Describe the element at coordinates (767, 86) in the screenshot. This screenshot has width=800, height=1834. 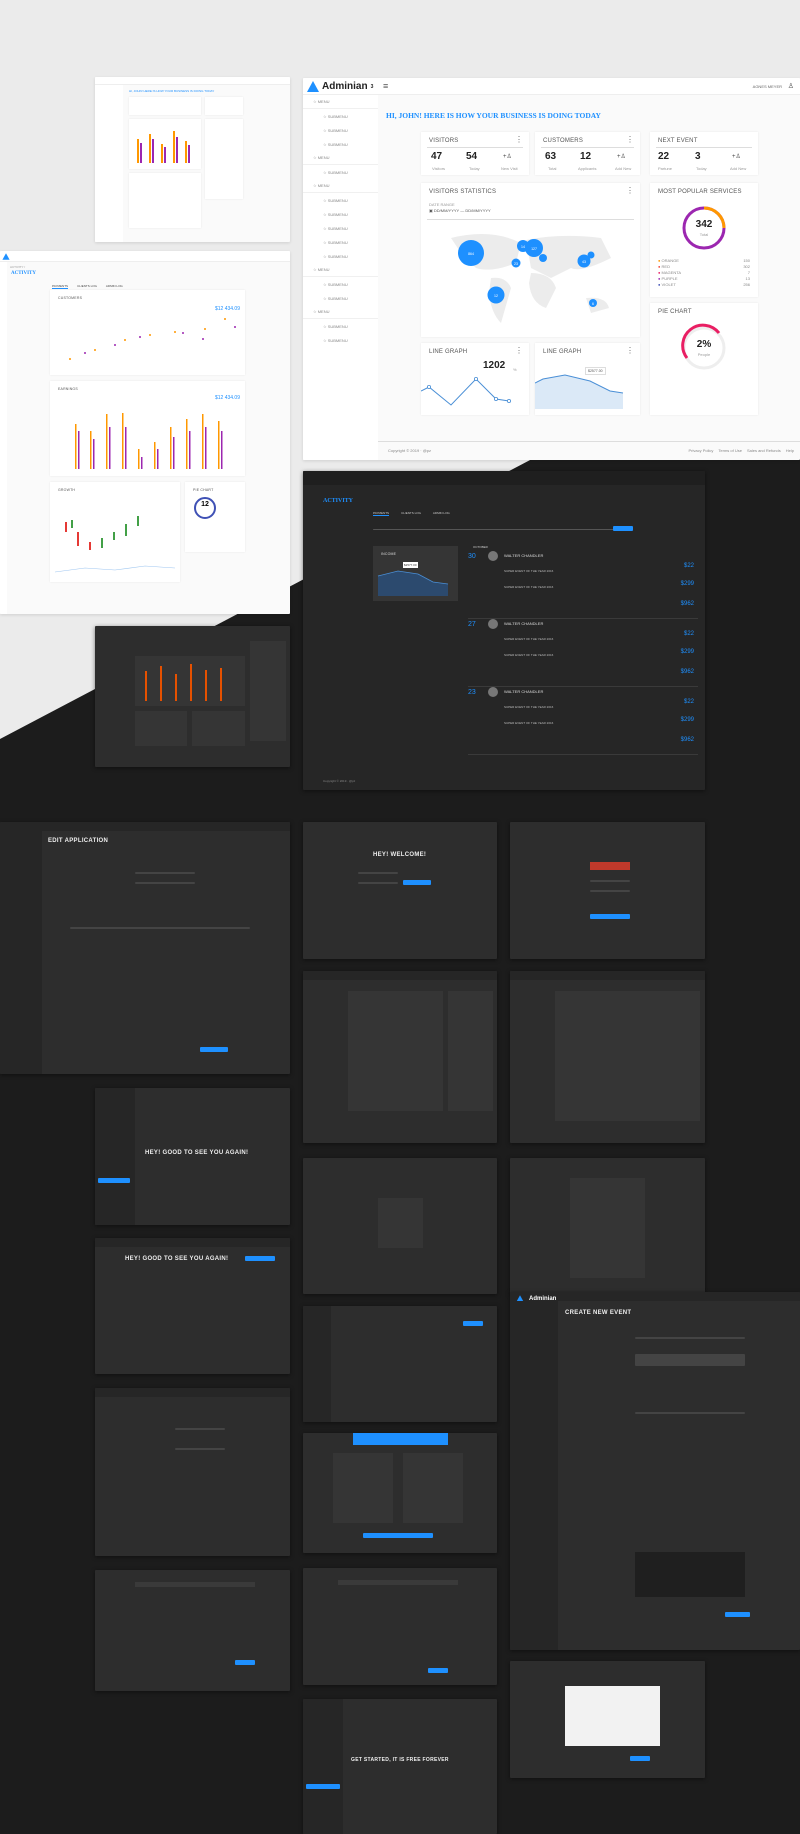
I see `user-menu: AGNES MEYER` at that location.